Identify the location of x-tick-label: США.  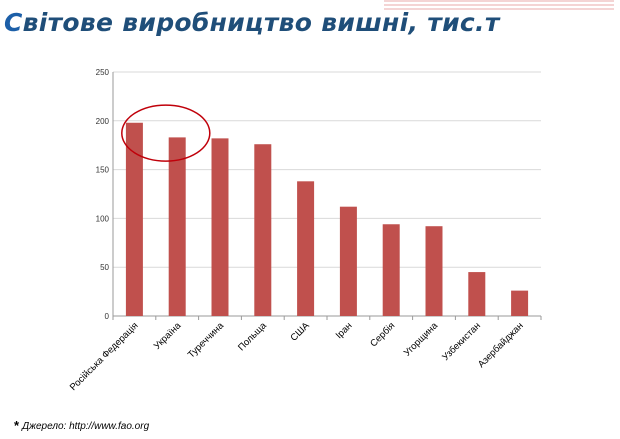
(300, 332).